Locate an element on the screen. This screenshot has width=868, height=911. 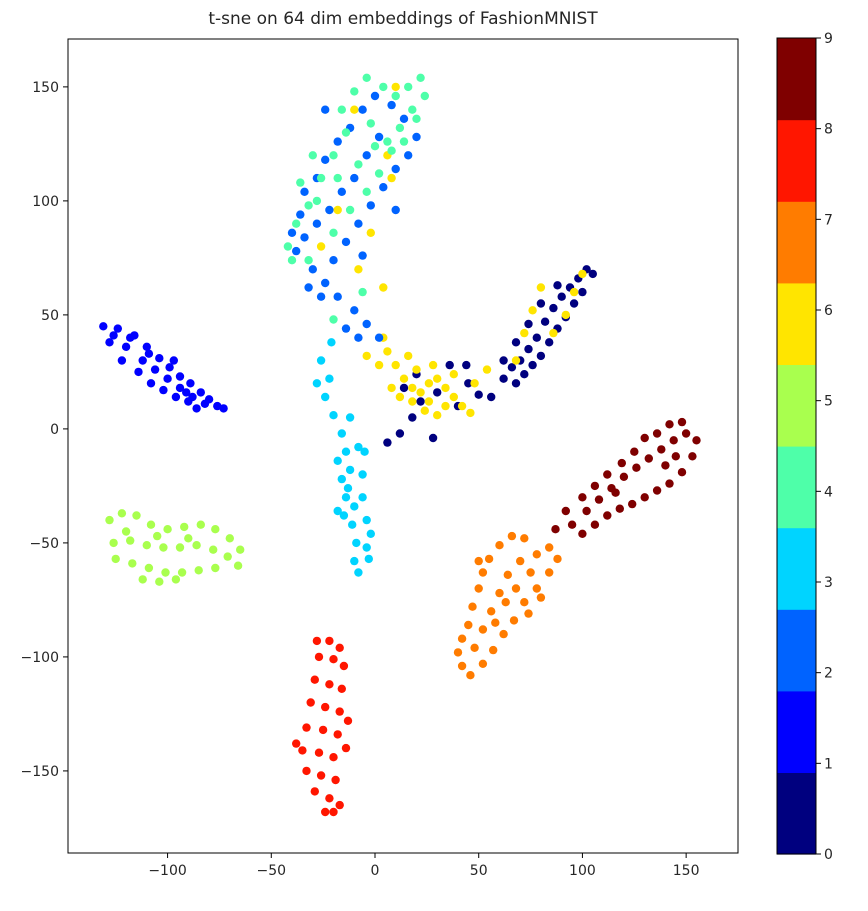
y-tick-label: −100 is located at coordinates (40, 658).